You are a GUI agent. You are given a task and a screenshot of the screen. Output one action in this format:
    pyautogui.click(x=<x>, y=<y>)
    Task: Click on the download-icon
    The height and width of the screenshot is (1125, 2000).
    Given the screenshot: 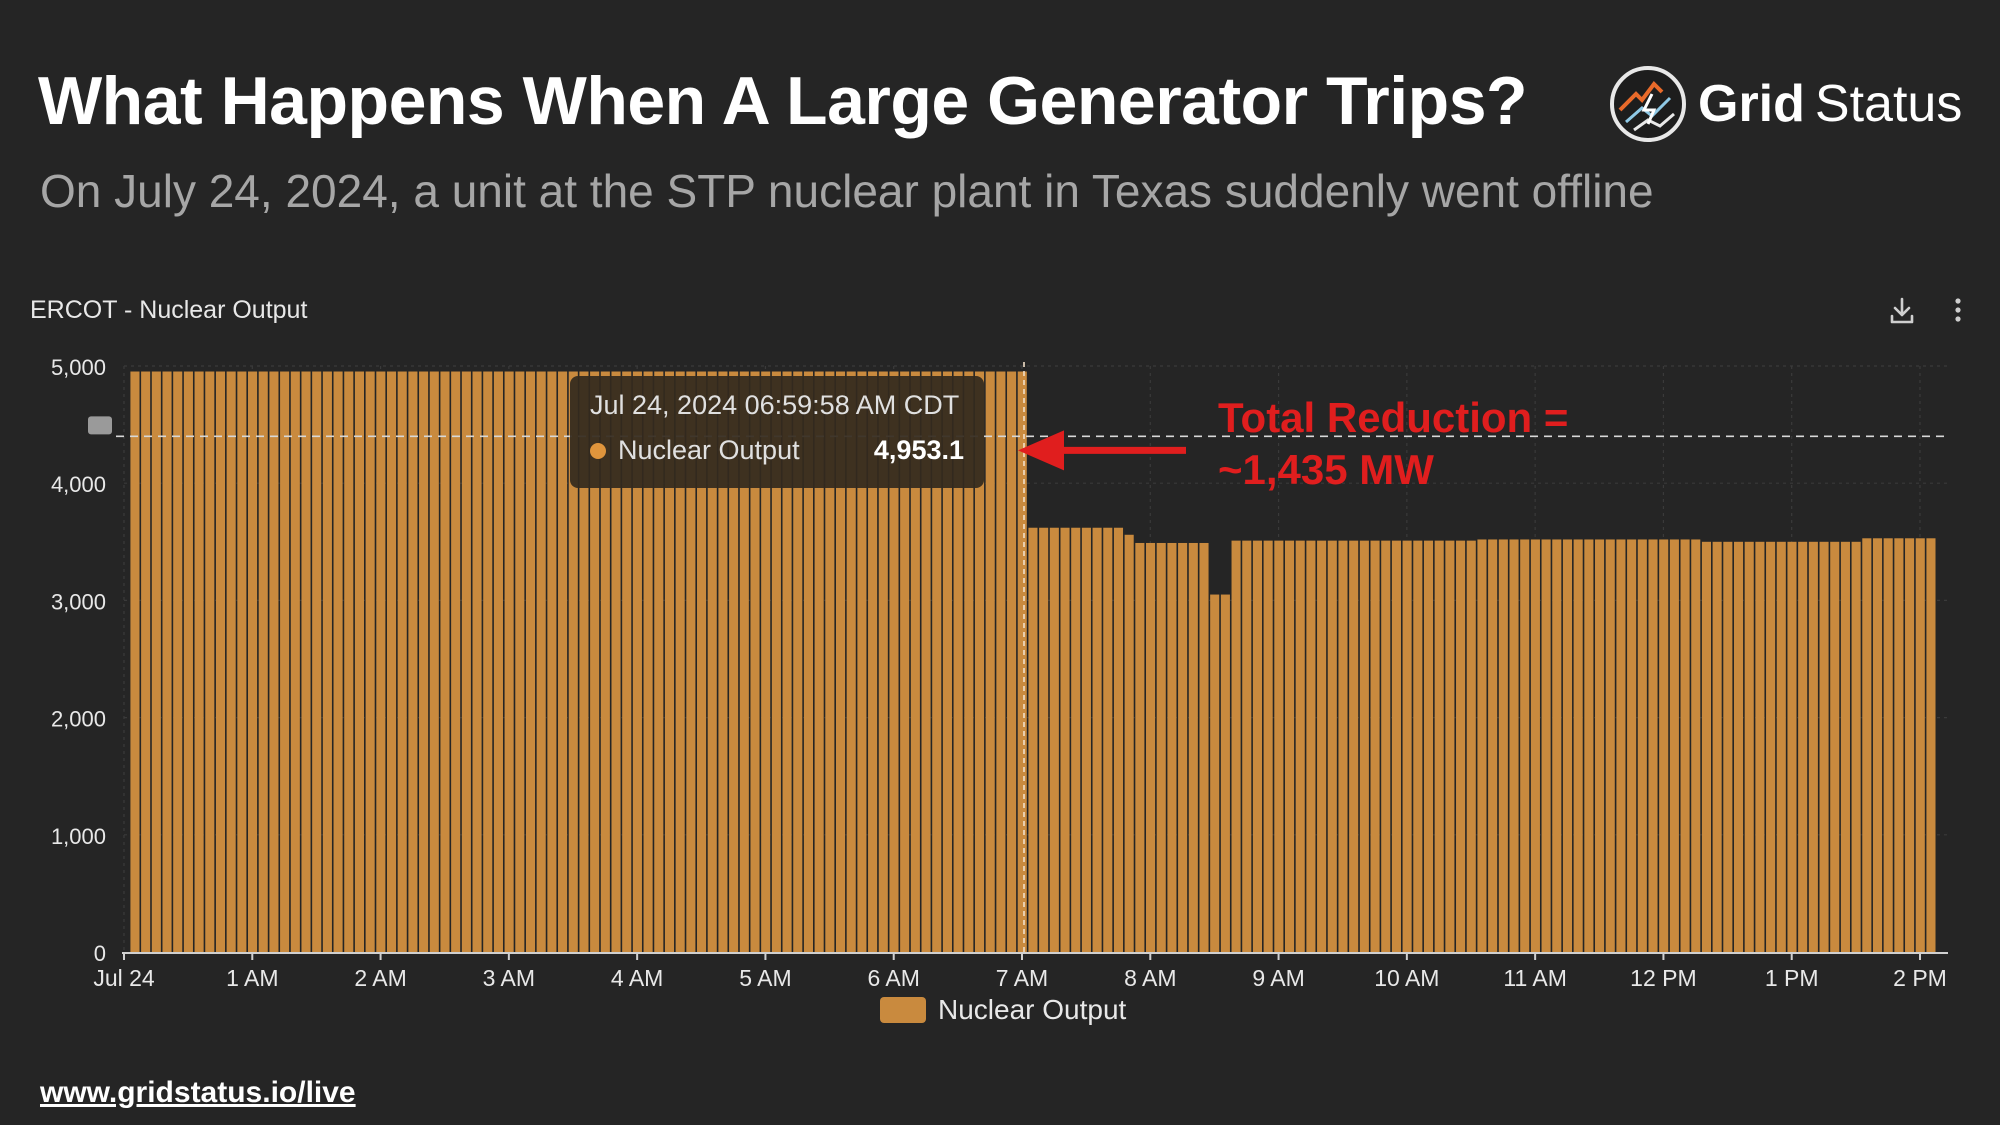 What is the action you would take?
    pyautogui.click(x=1902, y=311)
    